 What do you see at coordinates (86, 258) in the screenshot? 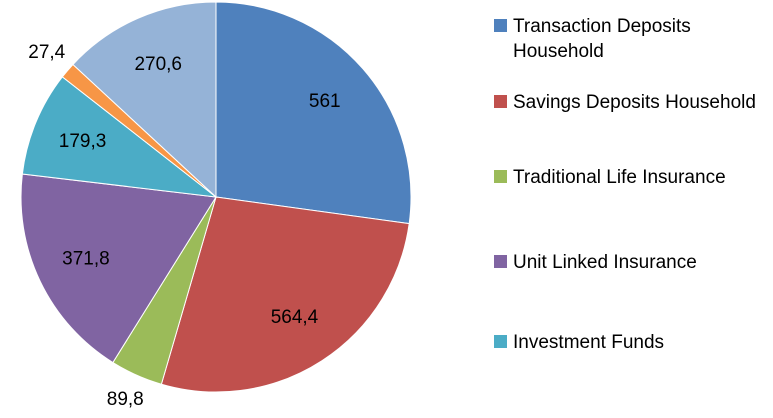
I see `data-label: 371,8` at bounding box center [86, 258].